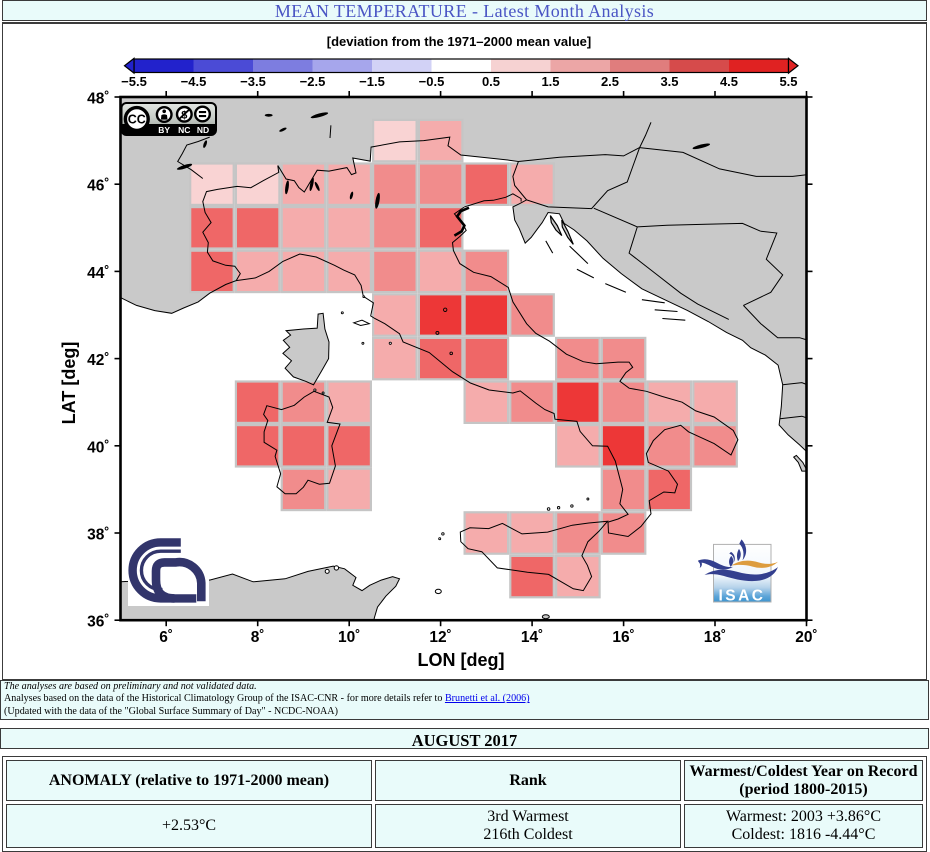 This screenshot has width=930, height=852. Describe the element at coordinates (98, 99) in the screenshot. I see `svg-text: 48˚` at that location.